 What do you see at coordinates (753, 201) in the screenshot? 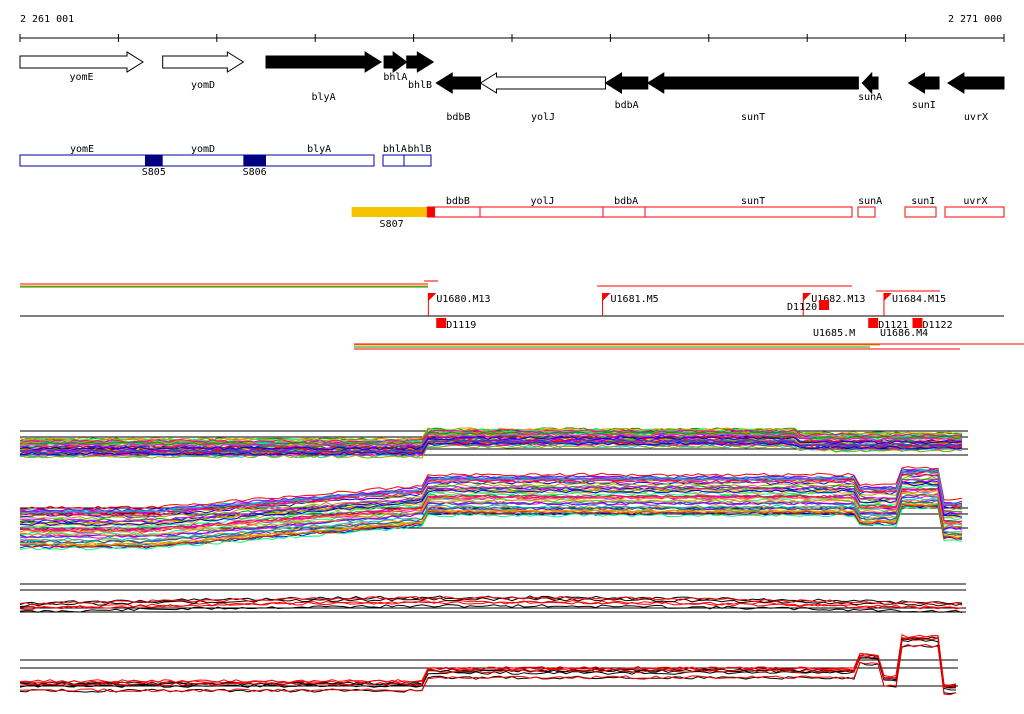
I see `minus-track-label: sunT` at bounding box center [753, 201].